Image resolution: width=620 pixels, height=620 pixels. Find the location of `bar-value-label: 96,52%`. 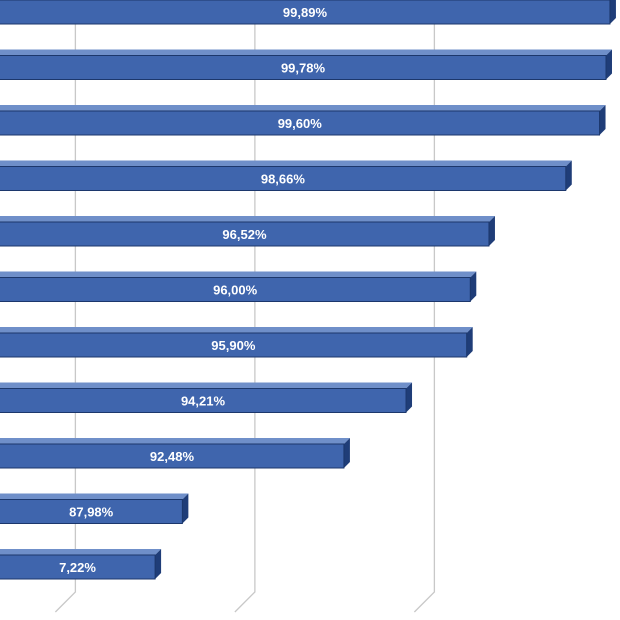

bar-value-label: 96,52% is located at coordinates (244, 234).